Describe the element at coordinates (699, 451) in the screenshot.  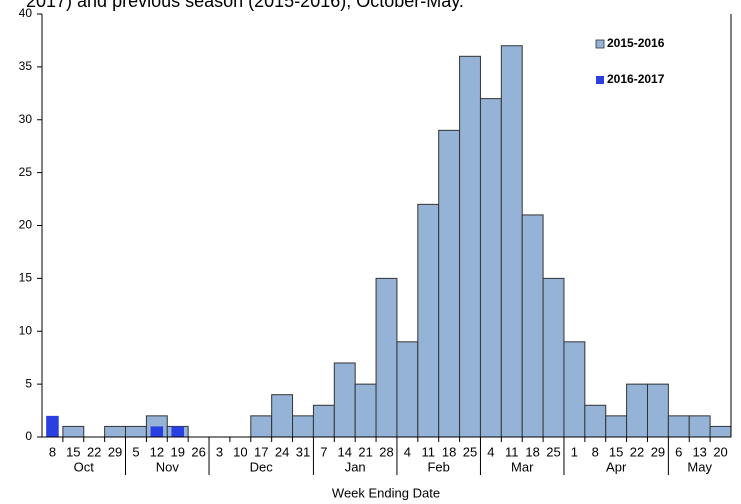
I see `x-tick-label: 13` at that location.